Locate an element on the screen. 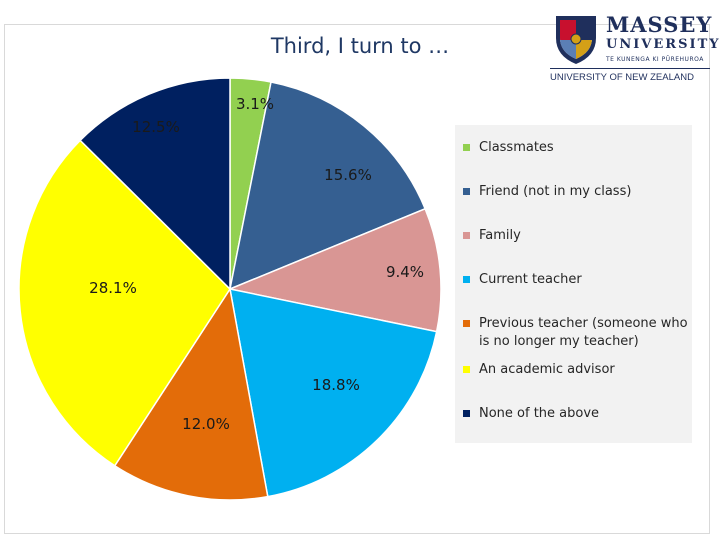 The image size is (720, 540). legend-item-3: Family is located at coordinates (575, 236).